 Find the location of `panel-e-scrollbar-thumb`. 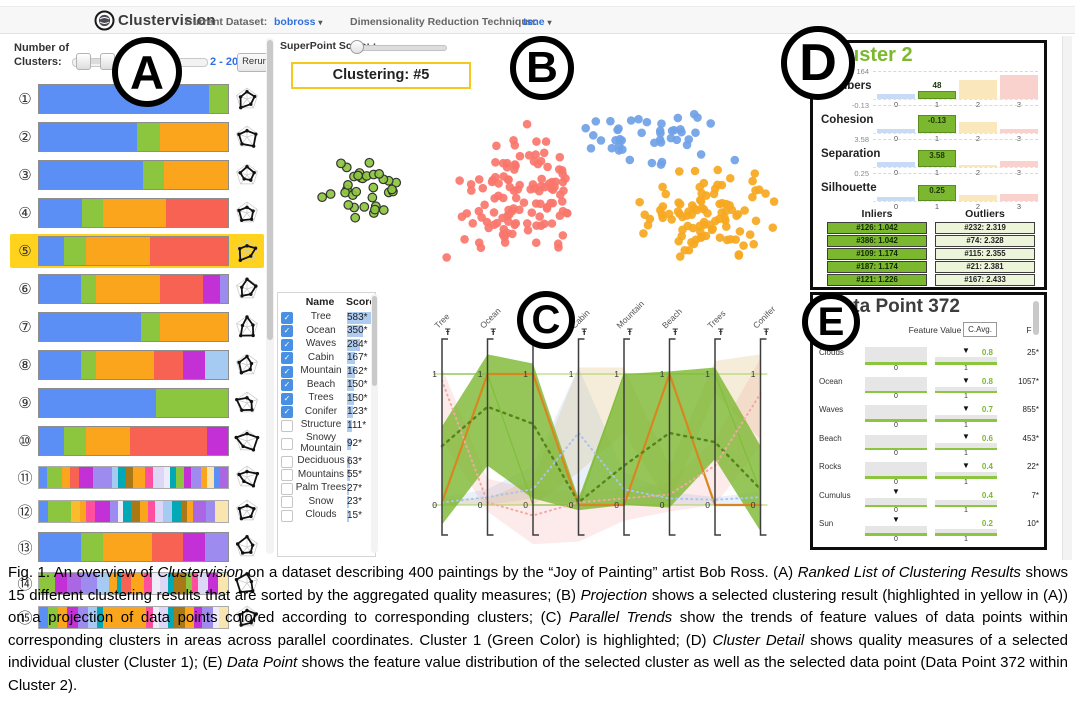

panel-e-scrollbar-thumb is located at coordinates (1036, 318).